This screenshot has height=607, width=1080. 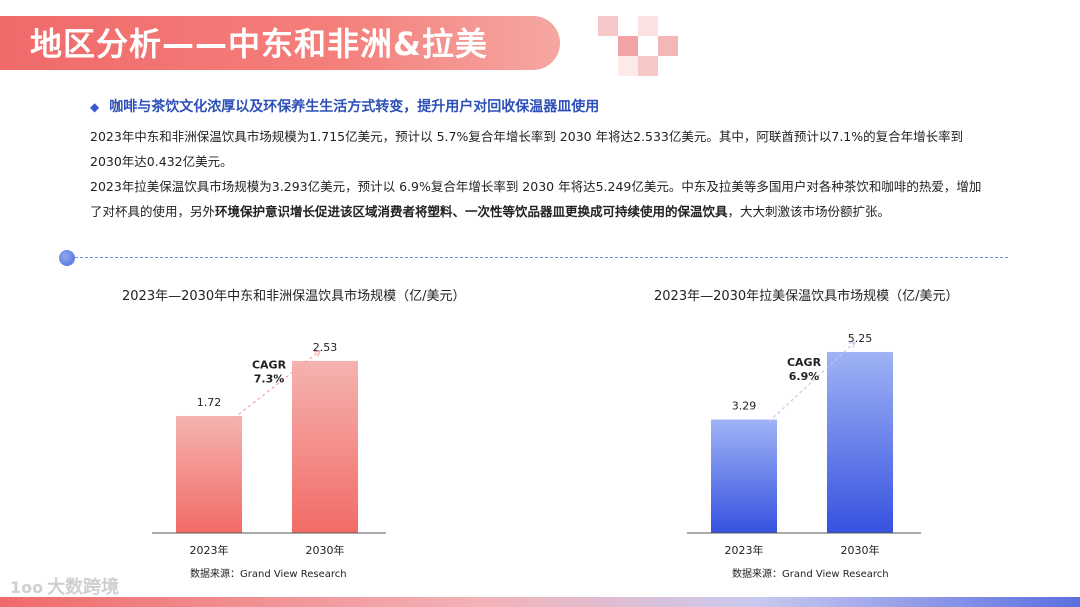 What do you see at coordinates (345, 107) in the screenshot?
I see `summary-heading: ◆ 咖啡与茶饮文化浓厚以及环保养生生活方式转变，提升用户对回收保温器皿使用` at bounding box center [345, 107].